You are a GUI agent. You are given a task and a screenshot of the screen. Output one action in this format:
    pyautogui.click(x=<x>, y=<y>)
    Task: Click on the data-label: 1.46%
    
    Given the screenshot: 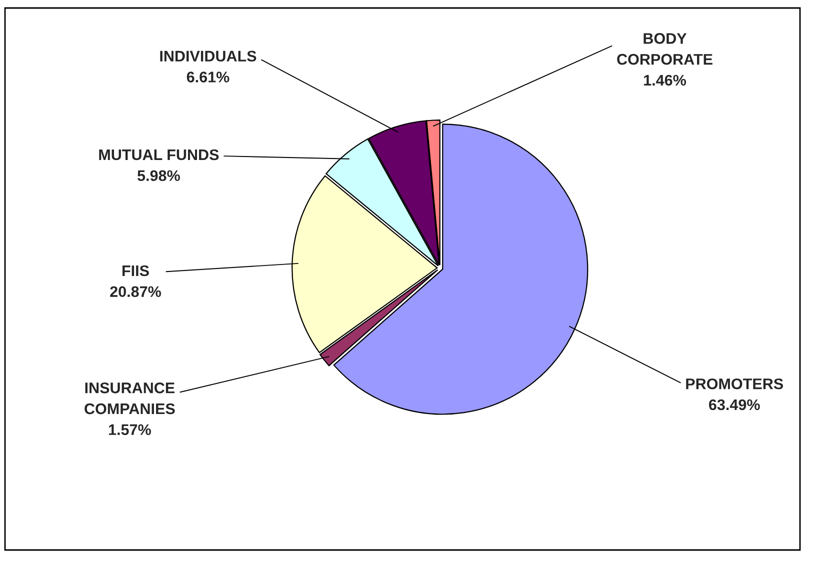 What is the action you would take?
    pyautogui.click(x=665, y=80)
    